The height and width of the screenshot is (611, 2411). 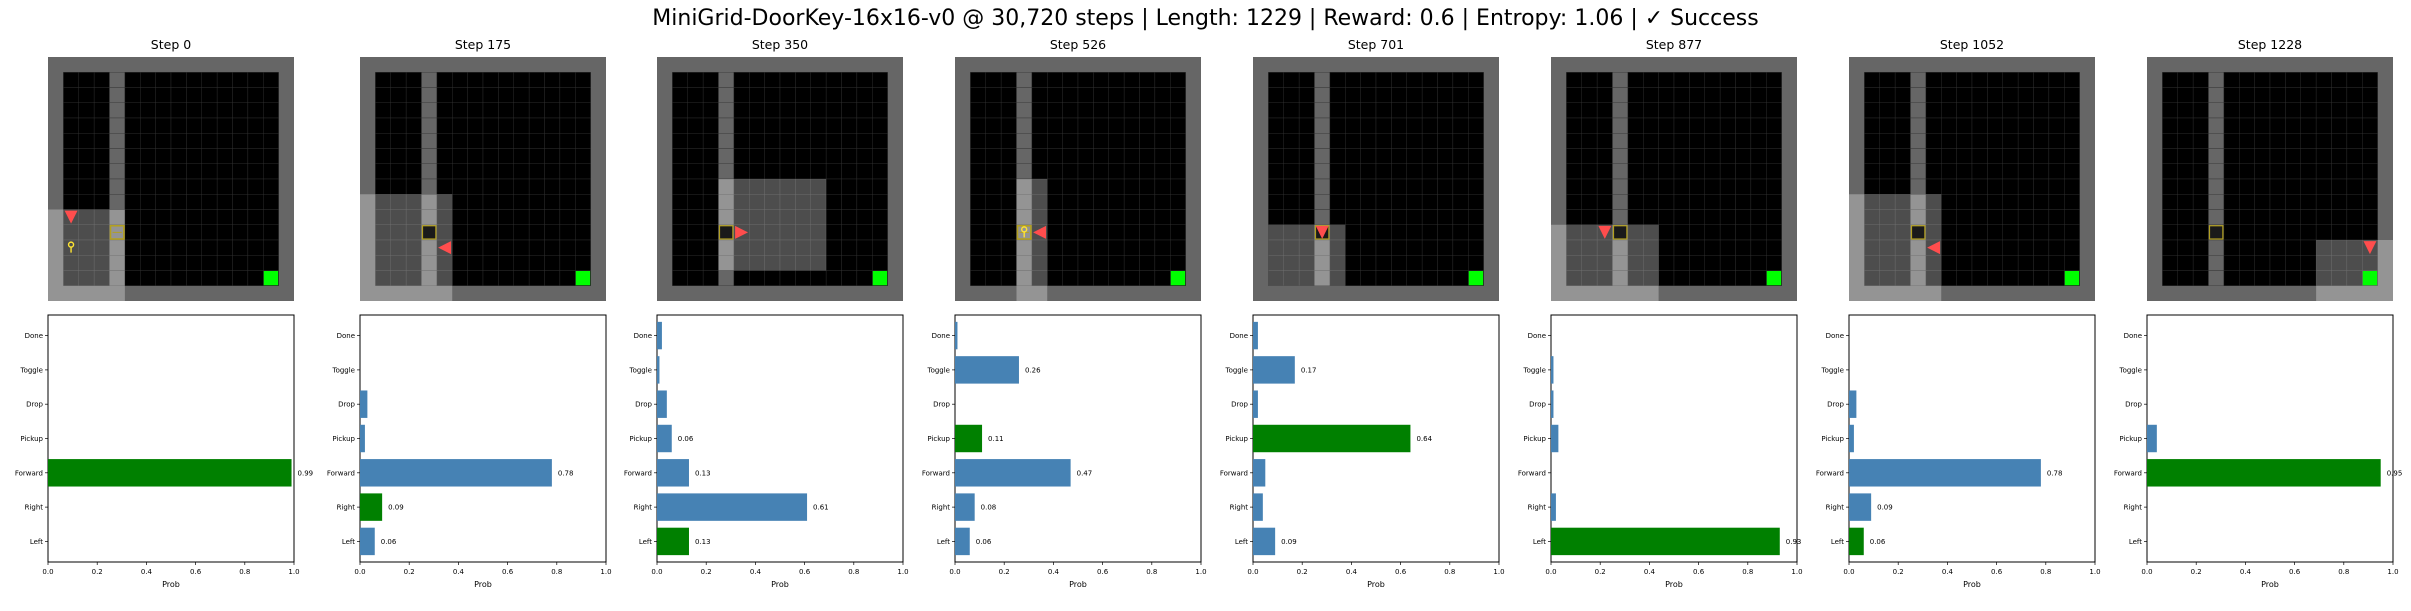 What do you see at coordinates (1747, 572) in the screenshot?
I see `x-tick-label: 0.8` at bounding box center [1747, 572].